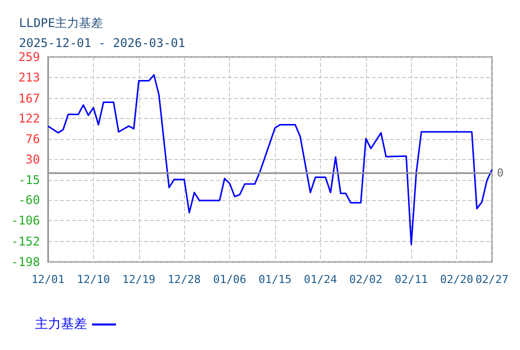  Describe the element at coordinates (29, 118) in the screenshot. I see `y-tick-label: 122` at that location.